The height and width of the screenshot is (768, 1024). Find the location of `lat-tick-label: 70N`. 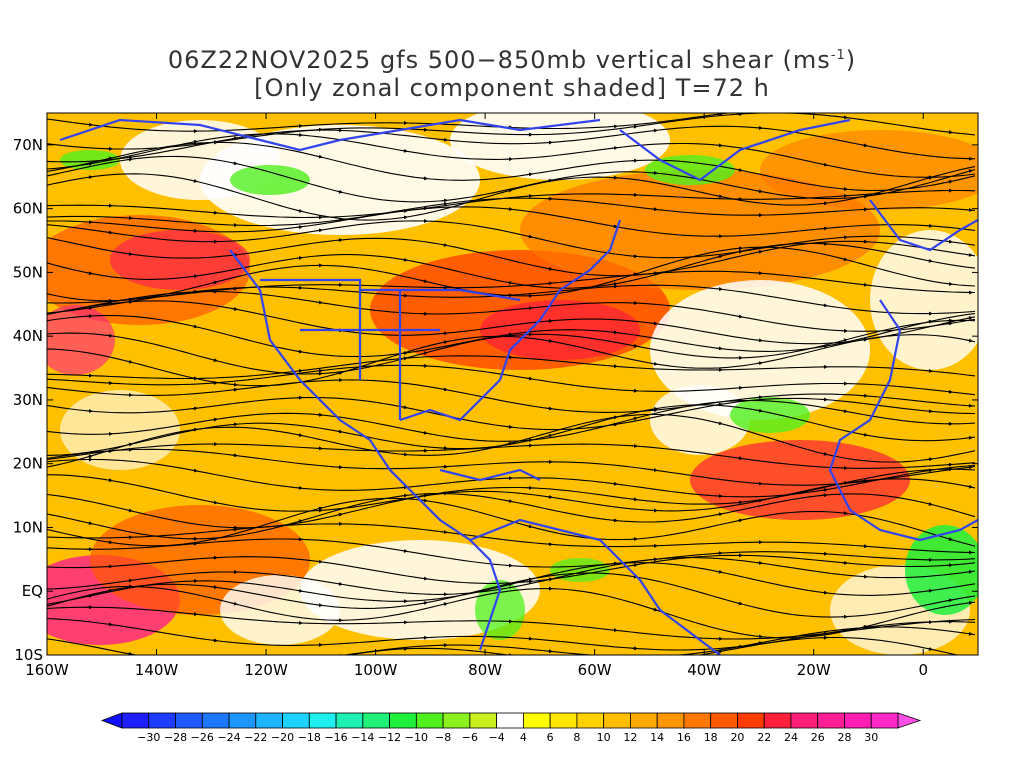

lat-tick-label: 70N is located at coordinates (28, 145).